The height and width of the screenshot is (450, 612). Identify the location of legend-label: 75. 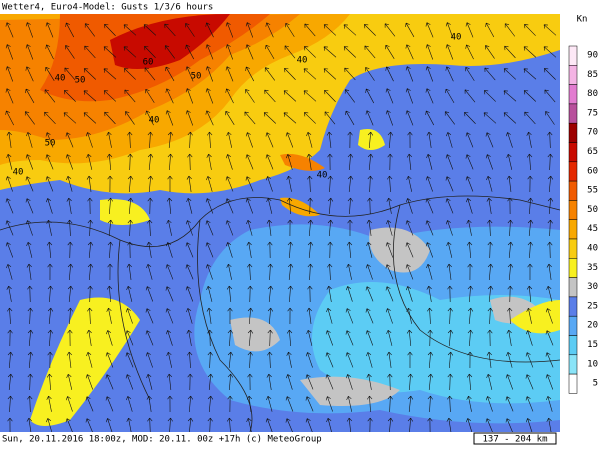
(592, 113).